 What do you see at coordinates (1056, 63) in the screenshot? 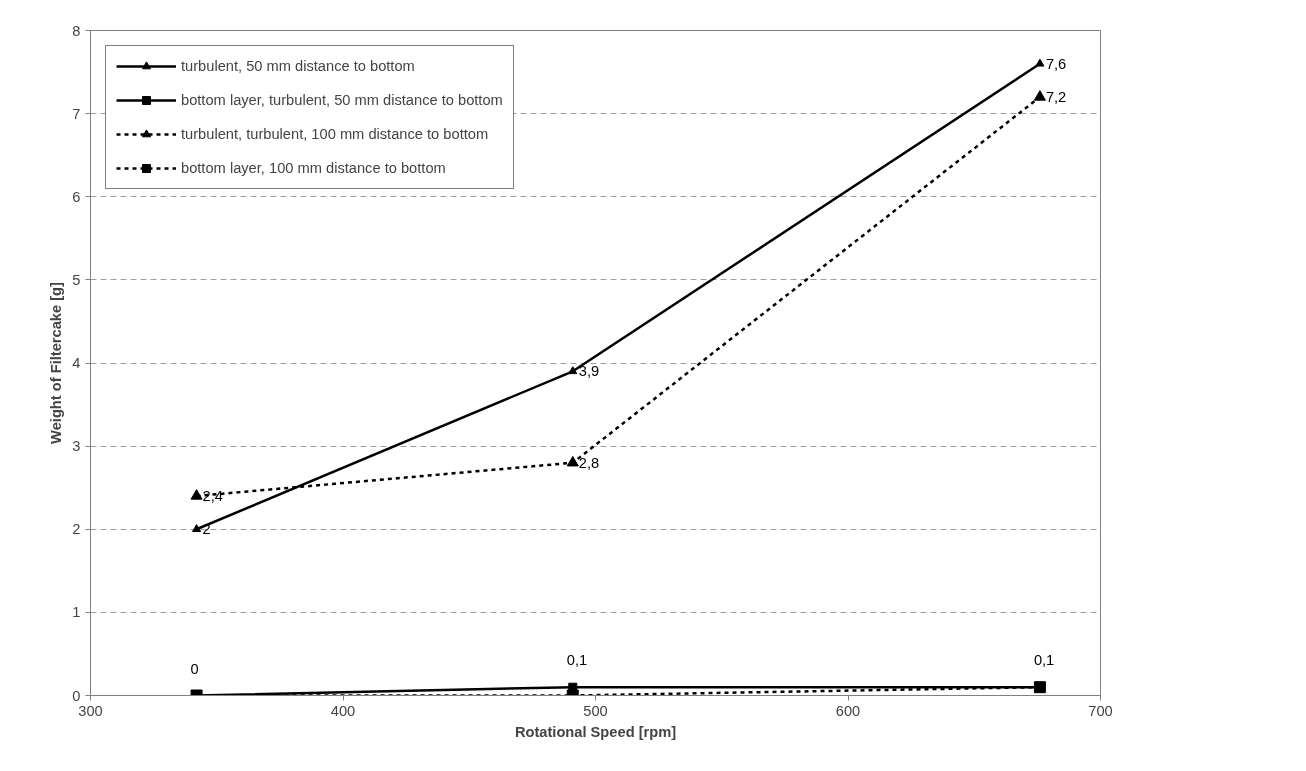
I see `data-label: 7,6` at bounding box center [1056, 63].